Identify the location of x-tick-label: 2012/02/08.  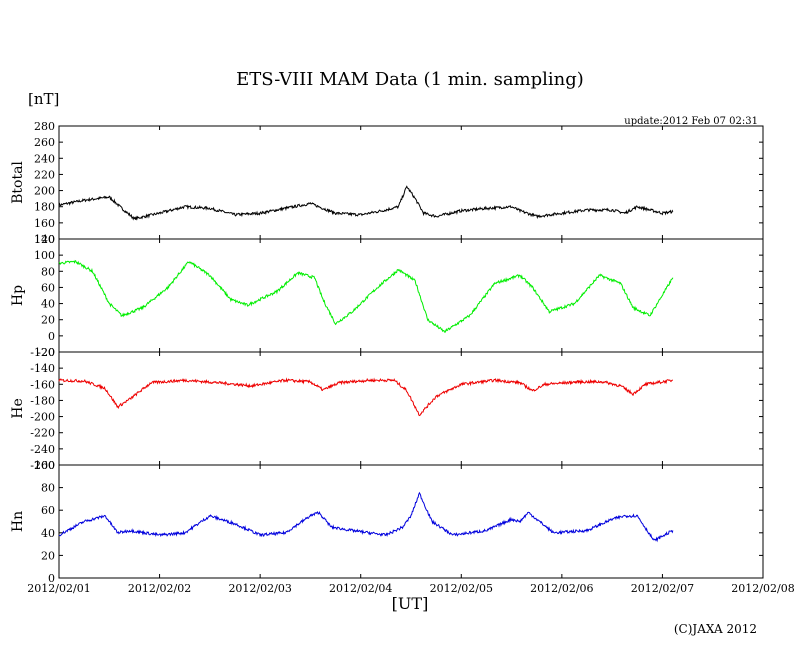
(762, 588).